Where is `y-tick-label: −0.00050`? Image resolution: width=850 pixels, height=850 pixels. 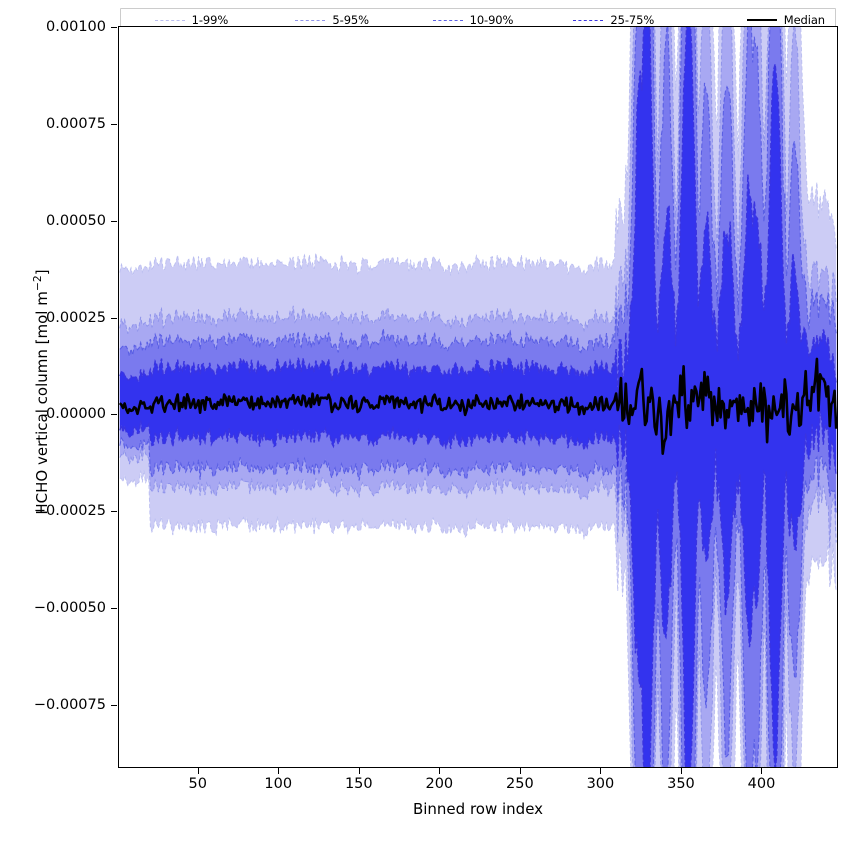 y-tick-label: −0.00050 is located at coordinates (69, 608).